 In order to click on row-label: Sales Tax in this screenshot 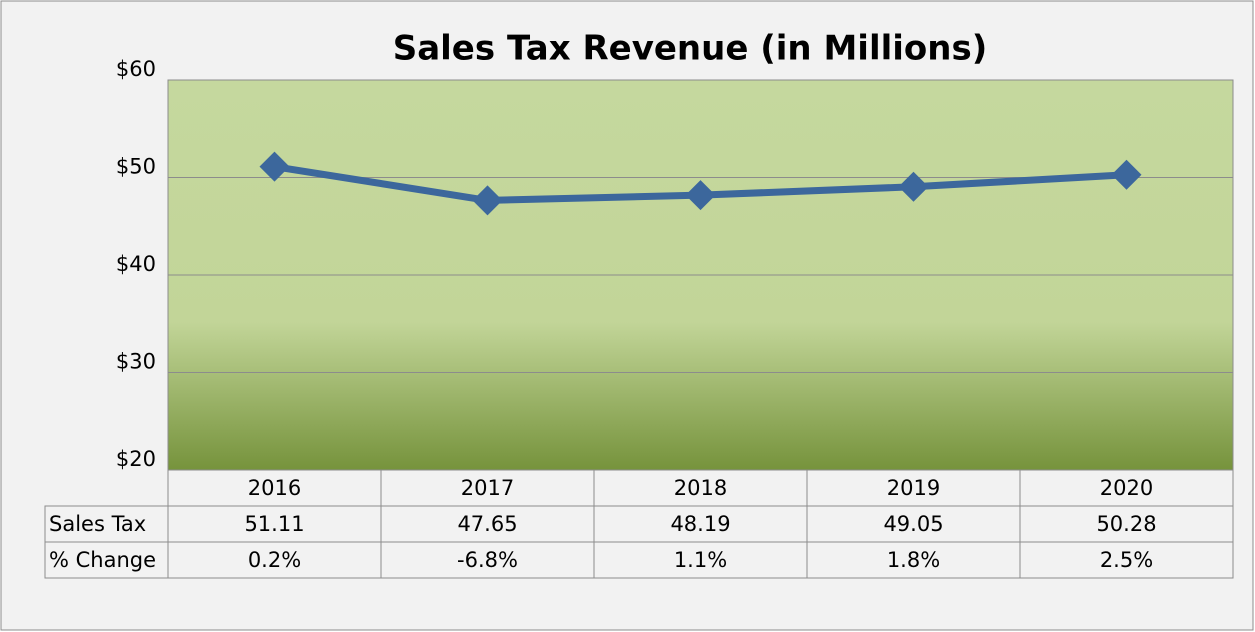, I will do `click(97, 524)`.